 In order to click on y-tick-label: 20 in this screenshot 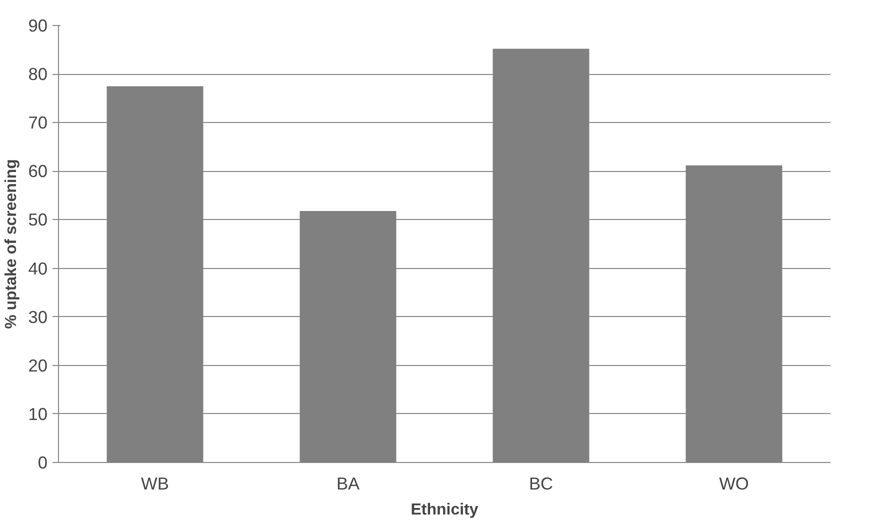, I will do `click(38, 365)`.